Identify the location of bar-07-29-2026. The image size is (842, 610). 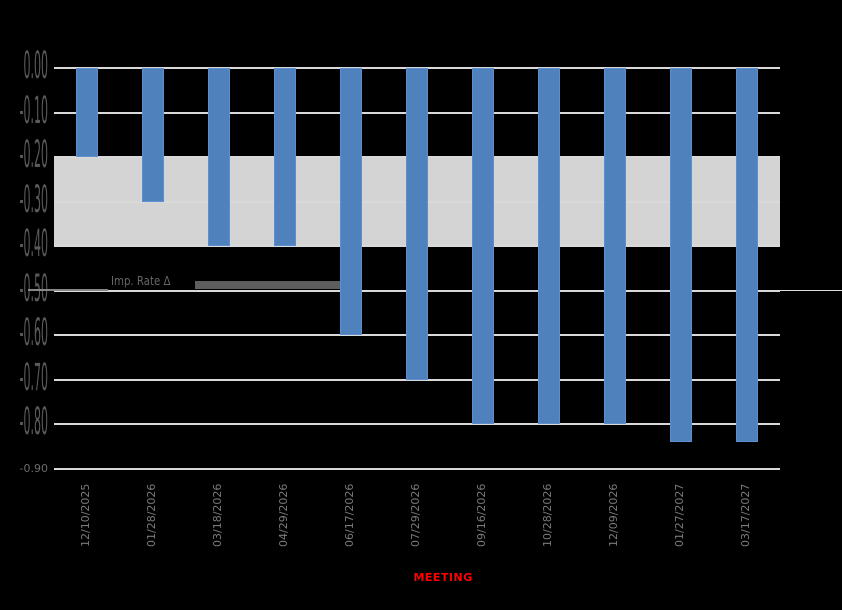
(417, 224).